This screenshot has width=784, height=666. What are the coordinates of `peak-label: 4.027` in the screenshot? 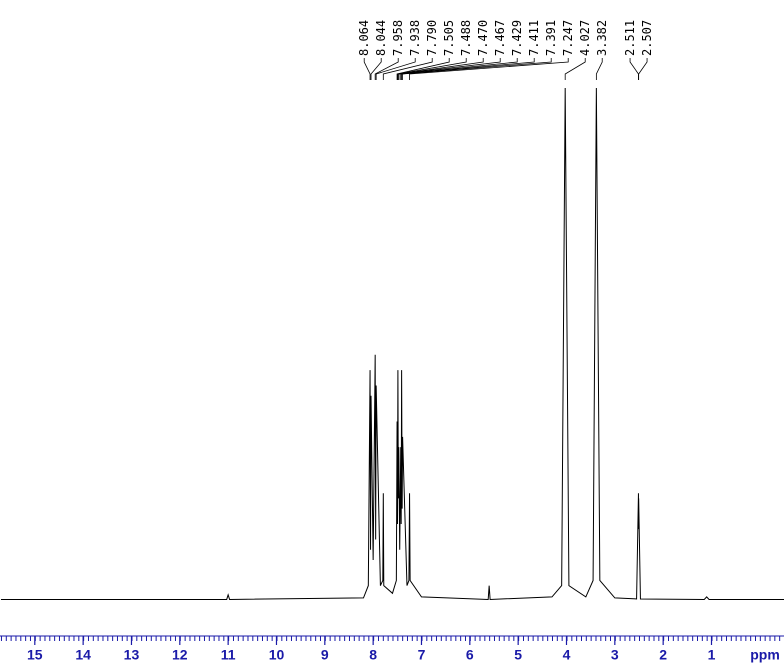 It's located at (585, 38).